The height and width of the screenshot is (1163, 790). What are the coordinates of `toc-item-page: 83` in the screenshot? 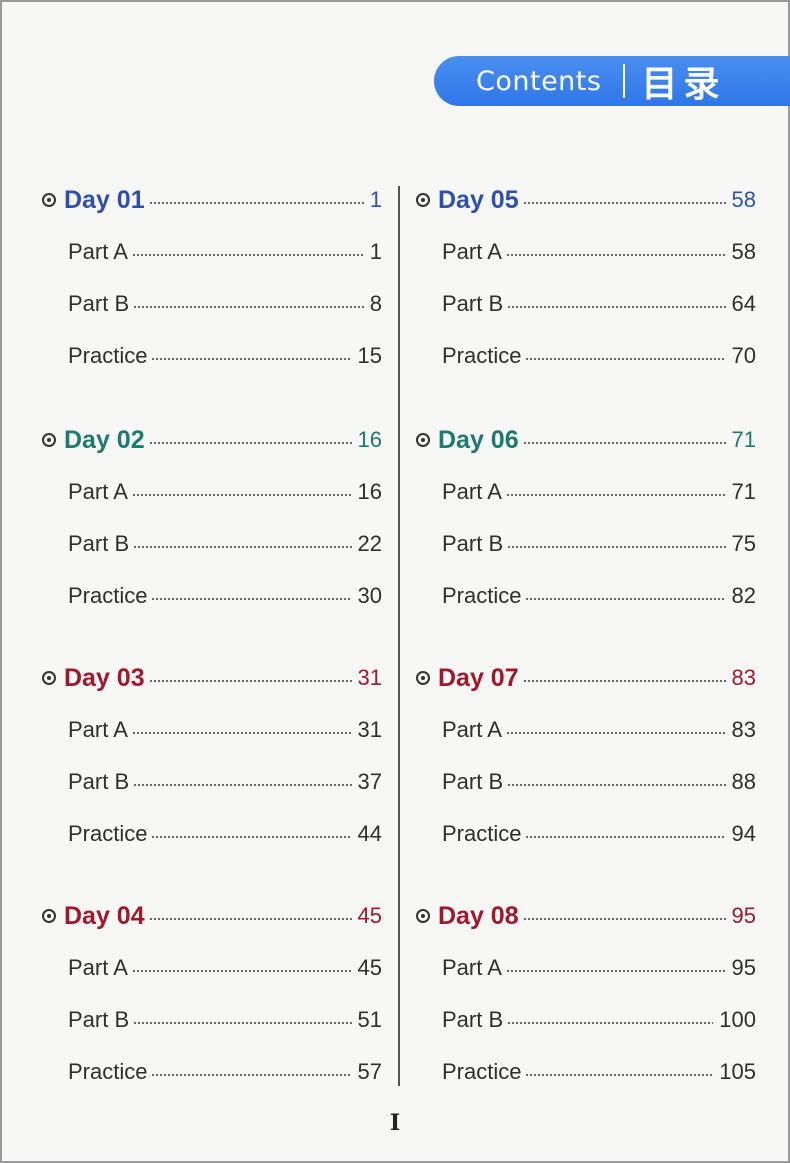 It's located at (743, 729).